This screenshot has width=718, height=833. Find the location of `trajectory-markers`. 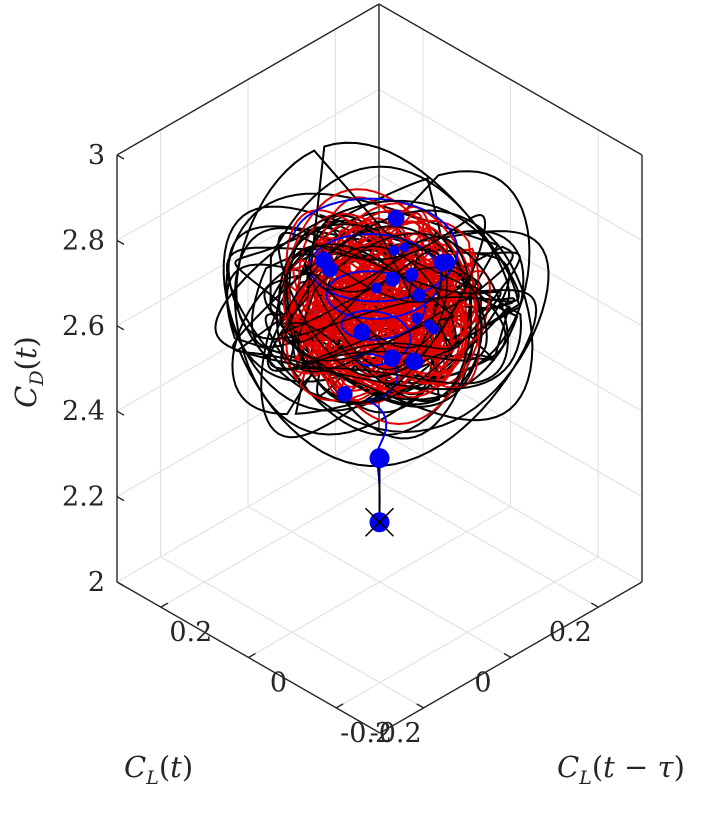

trajectory-markers is located at coordinates (385, 373).